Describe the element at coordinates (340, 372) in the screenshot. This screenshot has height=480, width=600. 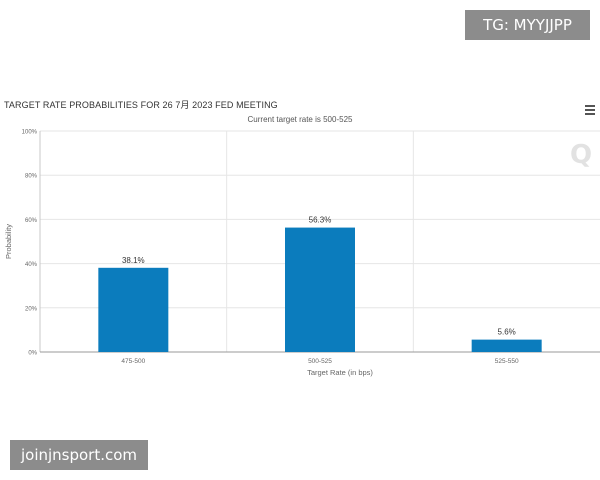
I see `x-axis-title: Target Rate (in bps)` at that location.